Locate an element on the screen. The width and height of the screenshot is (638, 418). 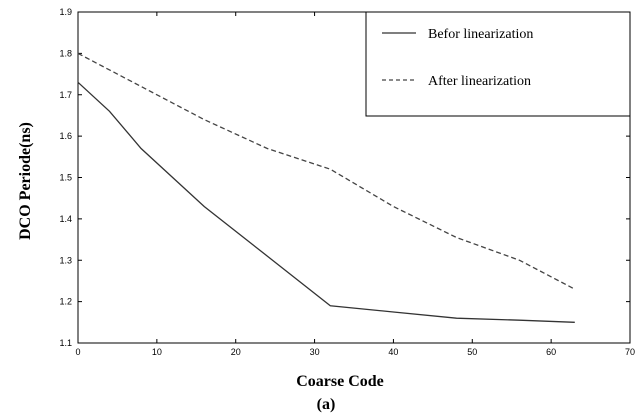
y-tick-label: 1.5 is located at coordinates (65, 178).